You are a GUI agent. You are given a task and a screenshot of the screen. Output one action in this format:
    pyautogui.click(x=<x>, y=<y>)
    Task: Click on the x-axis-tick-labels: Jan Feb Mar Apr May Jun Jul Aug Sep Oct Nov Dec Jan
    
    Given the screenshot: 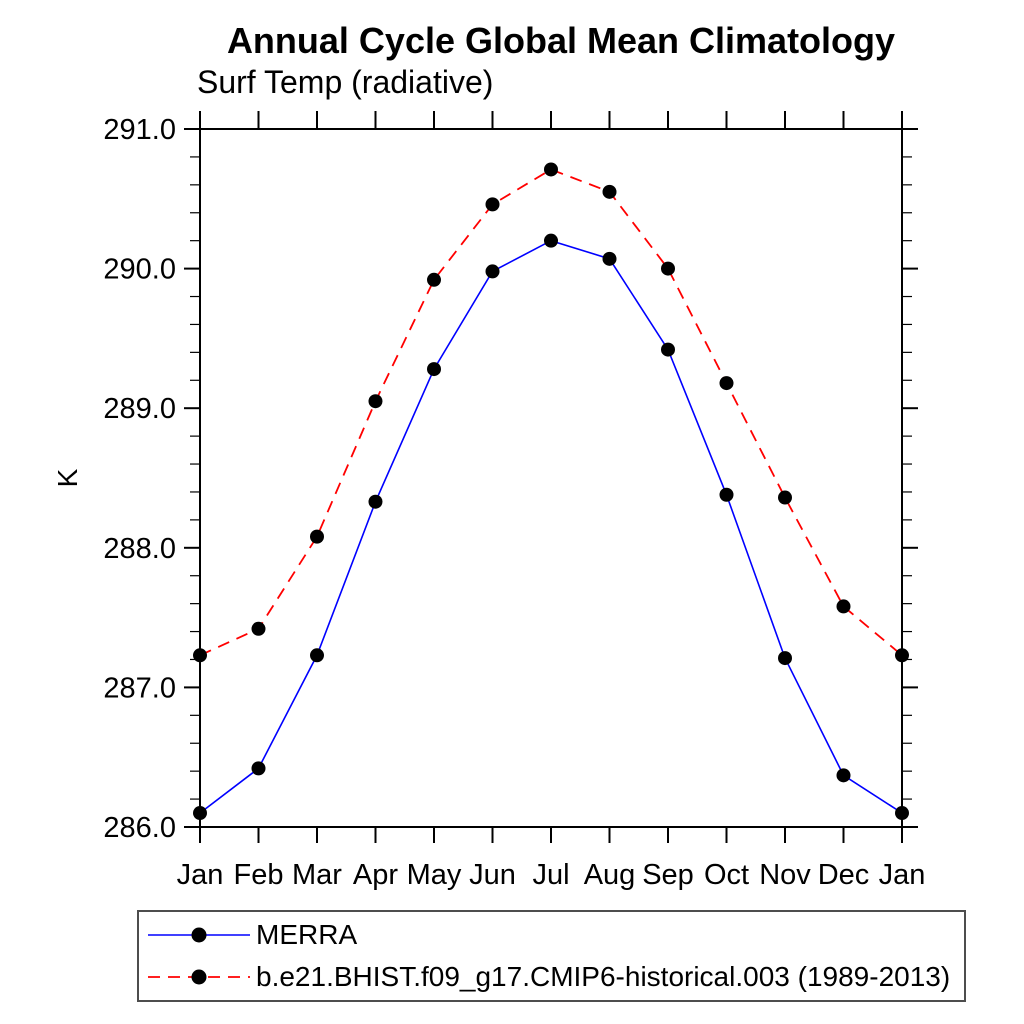 What is the action you would take?
    pyautogui.click(x=551, y=875)
    